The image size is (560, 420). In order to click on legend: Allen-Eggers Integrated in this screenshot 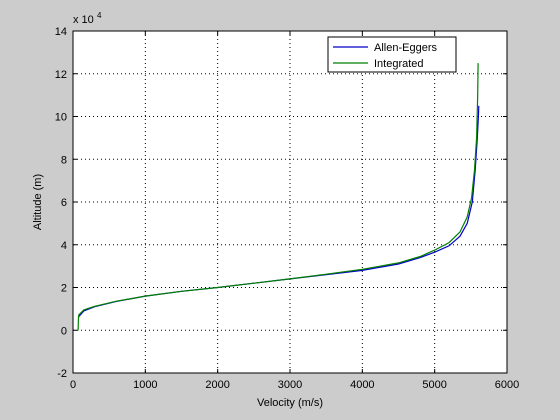, I will do `click(392, 54)`.